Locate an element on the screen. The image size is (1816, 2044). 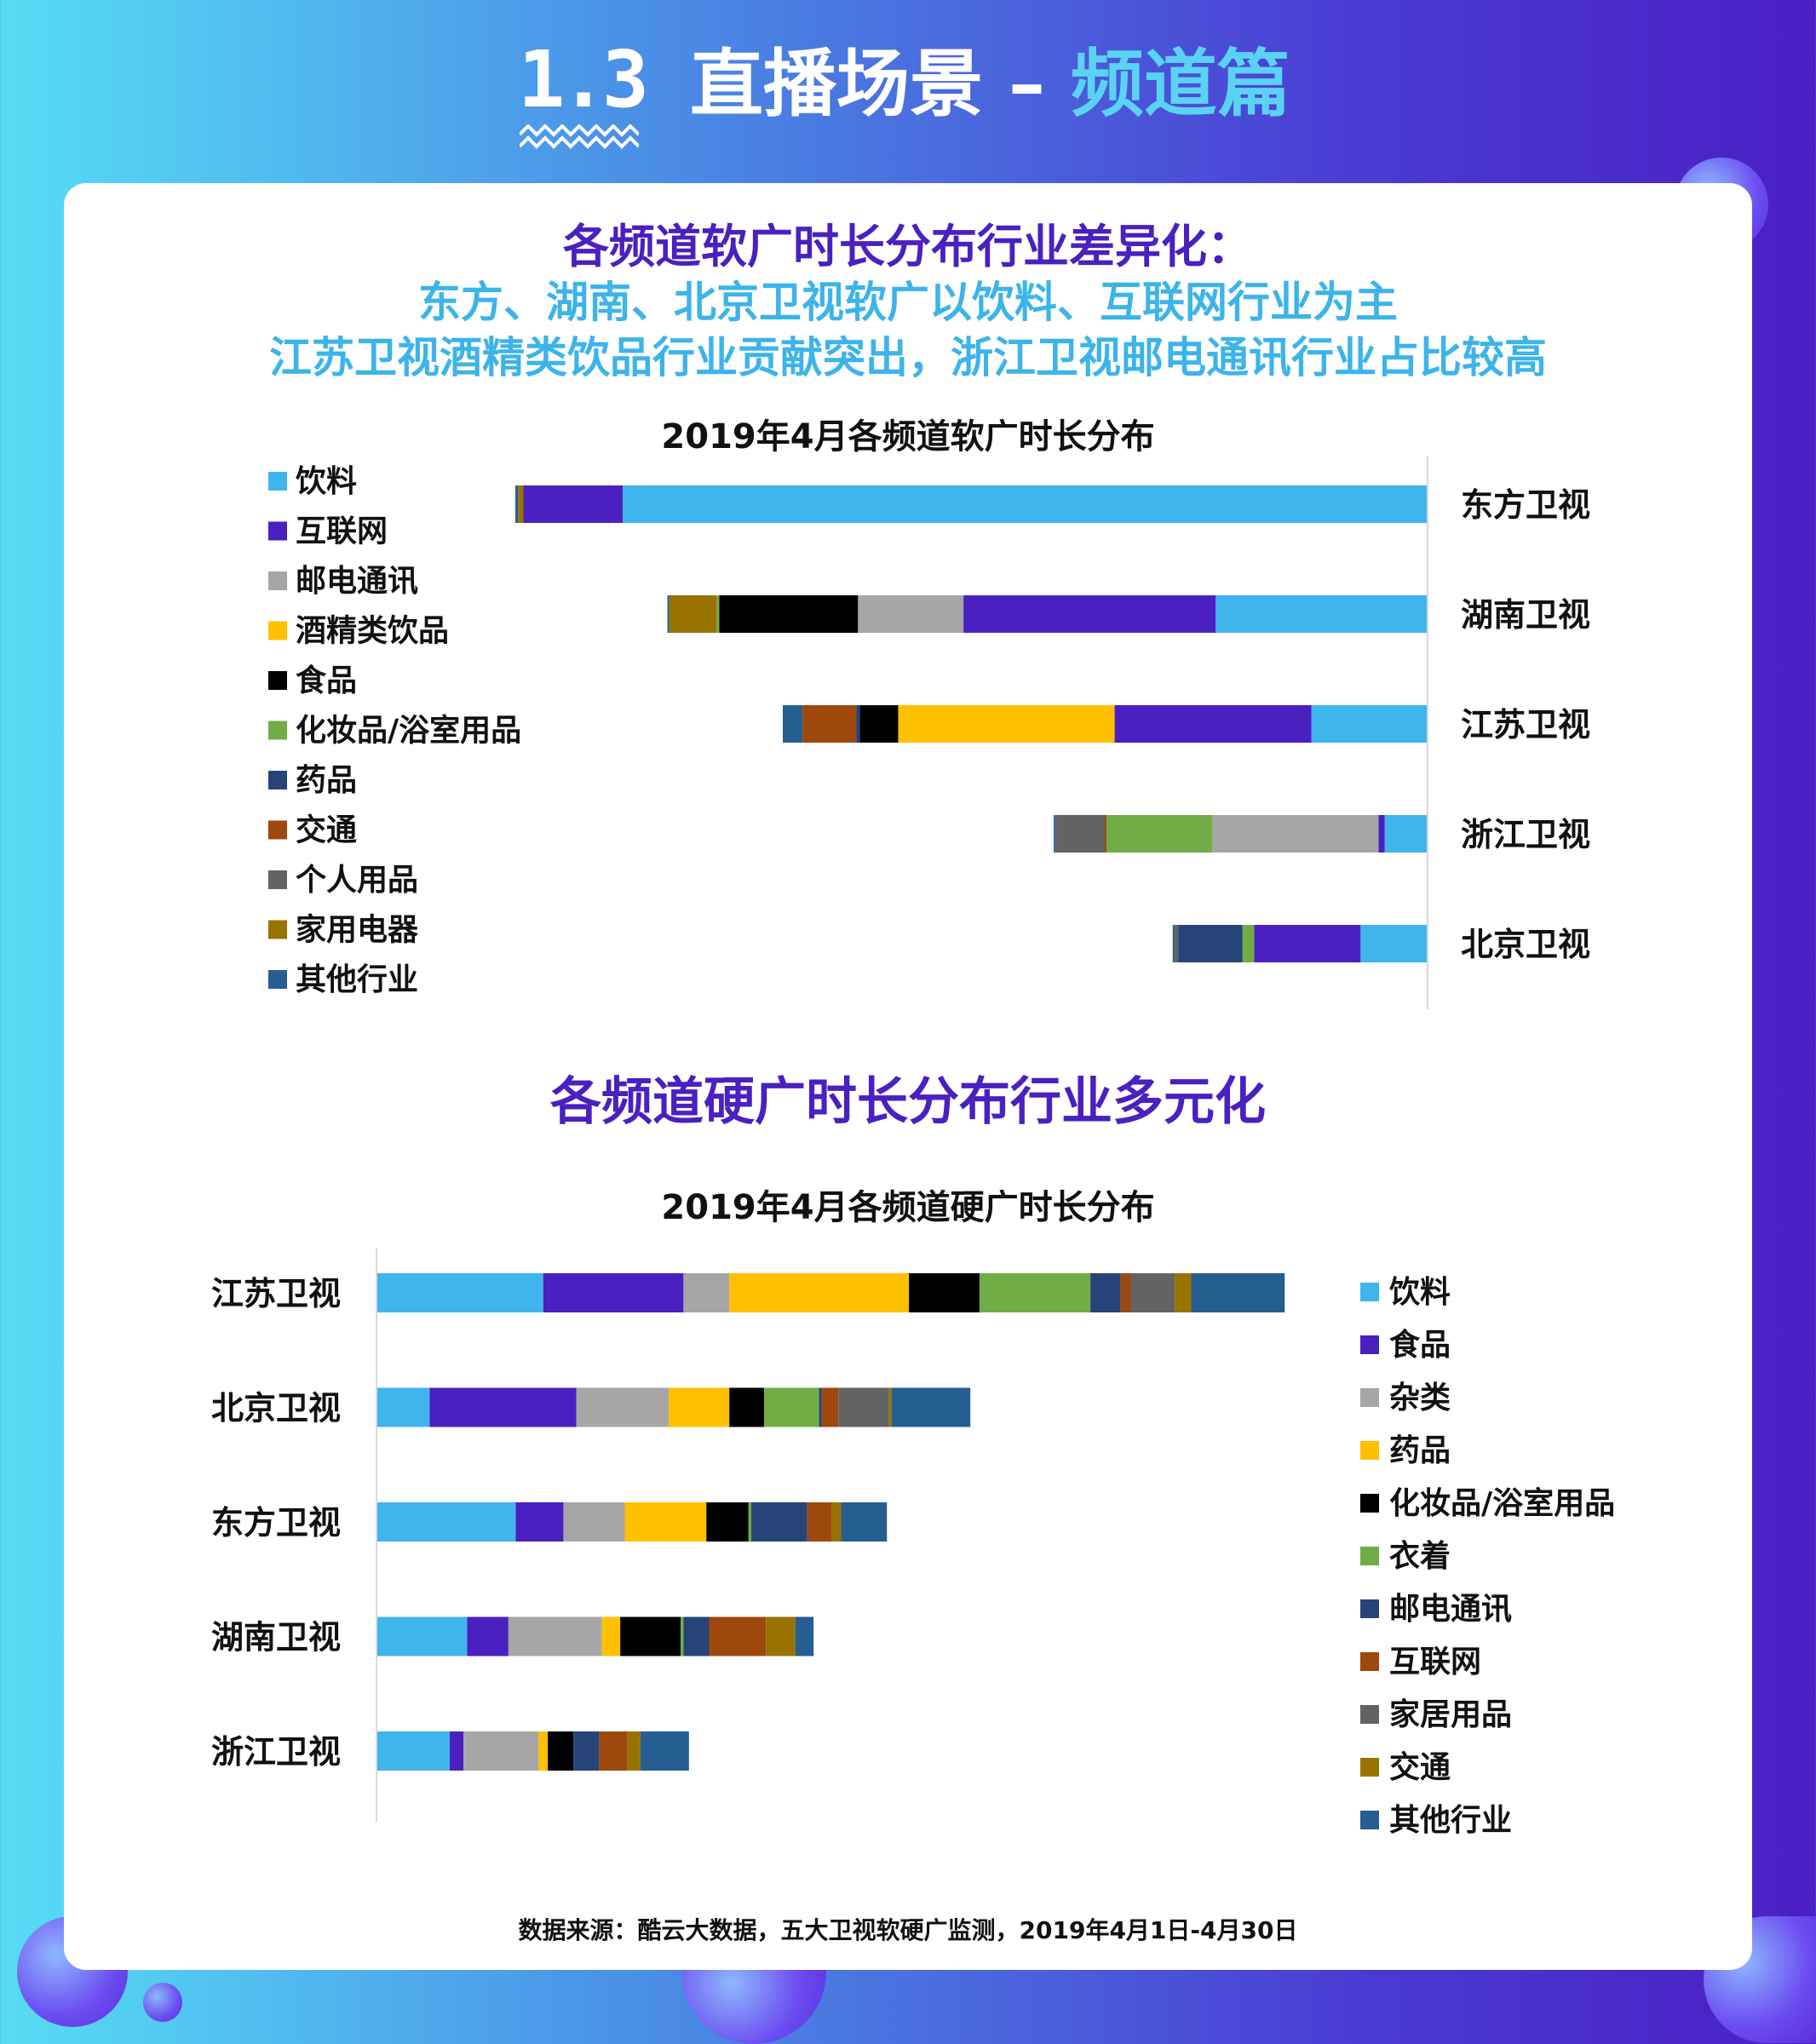
wave-icon is located at coordinates (579, 136).